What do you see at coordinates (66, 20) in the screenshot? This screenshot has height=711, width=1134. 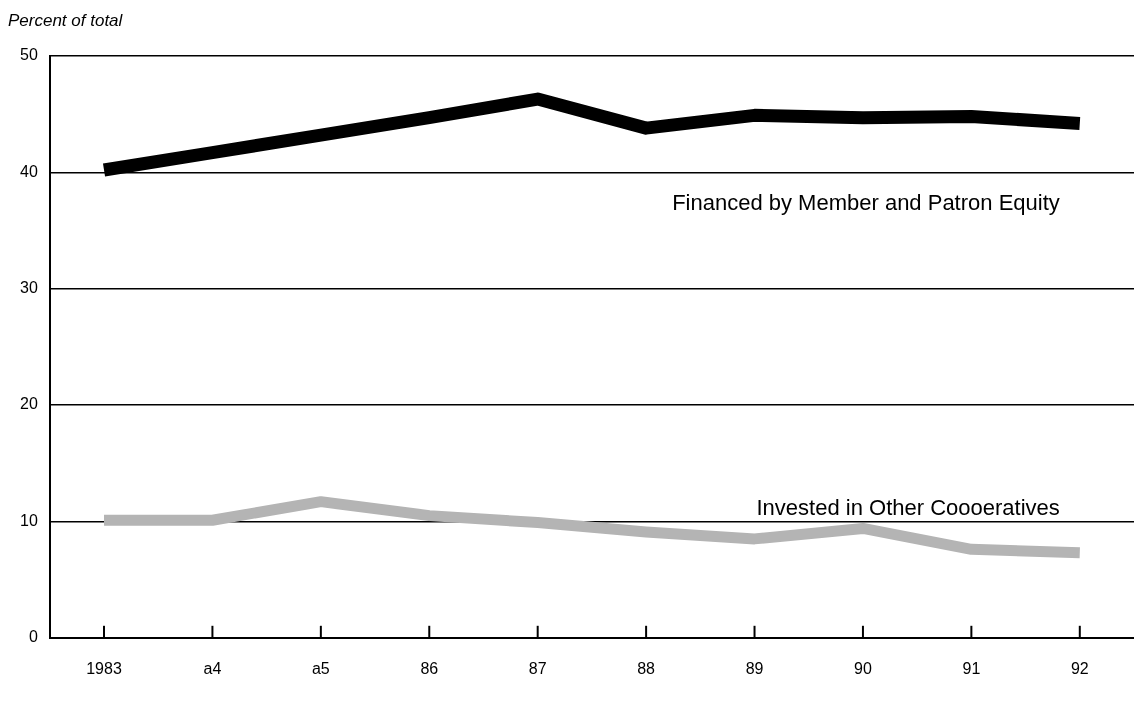 I see `y-axis-title: Percent of total` at bounding box center [66, 20].